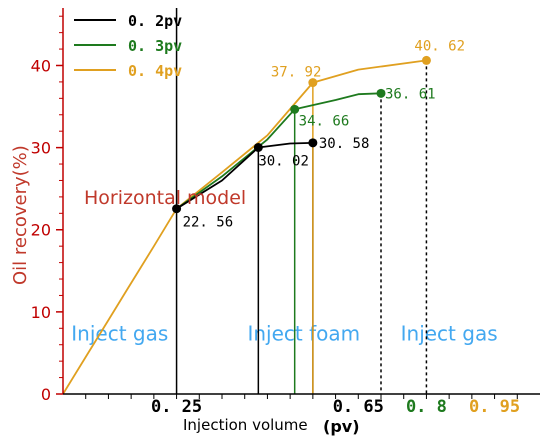 Image resolution: width=550 pixels, height=447 pixels. What do you see at coordinates (410, 94) in the screenshot?
I see `data-label: 36. 61` at bounding box center [410, 94].